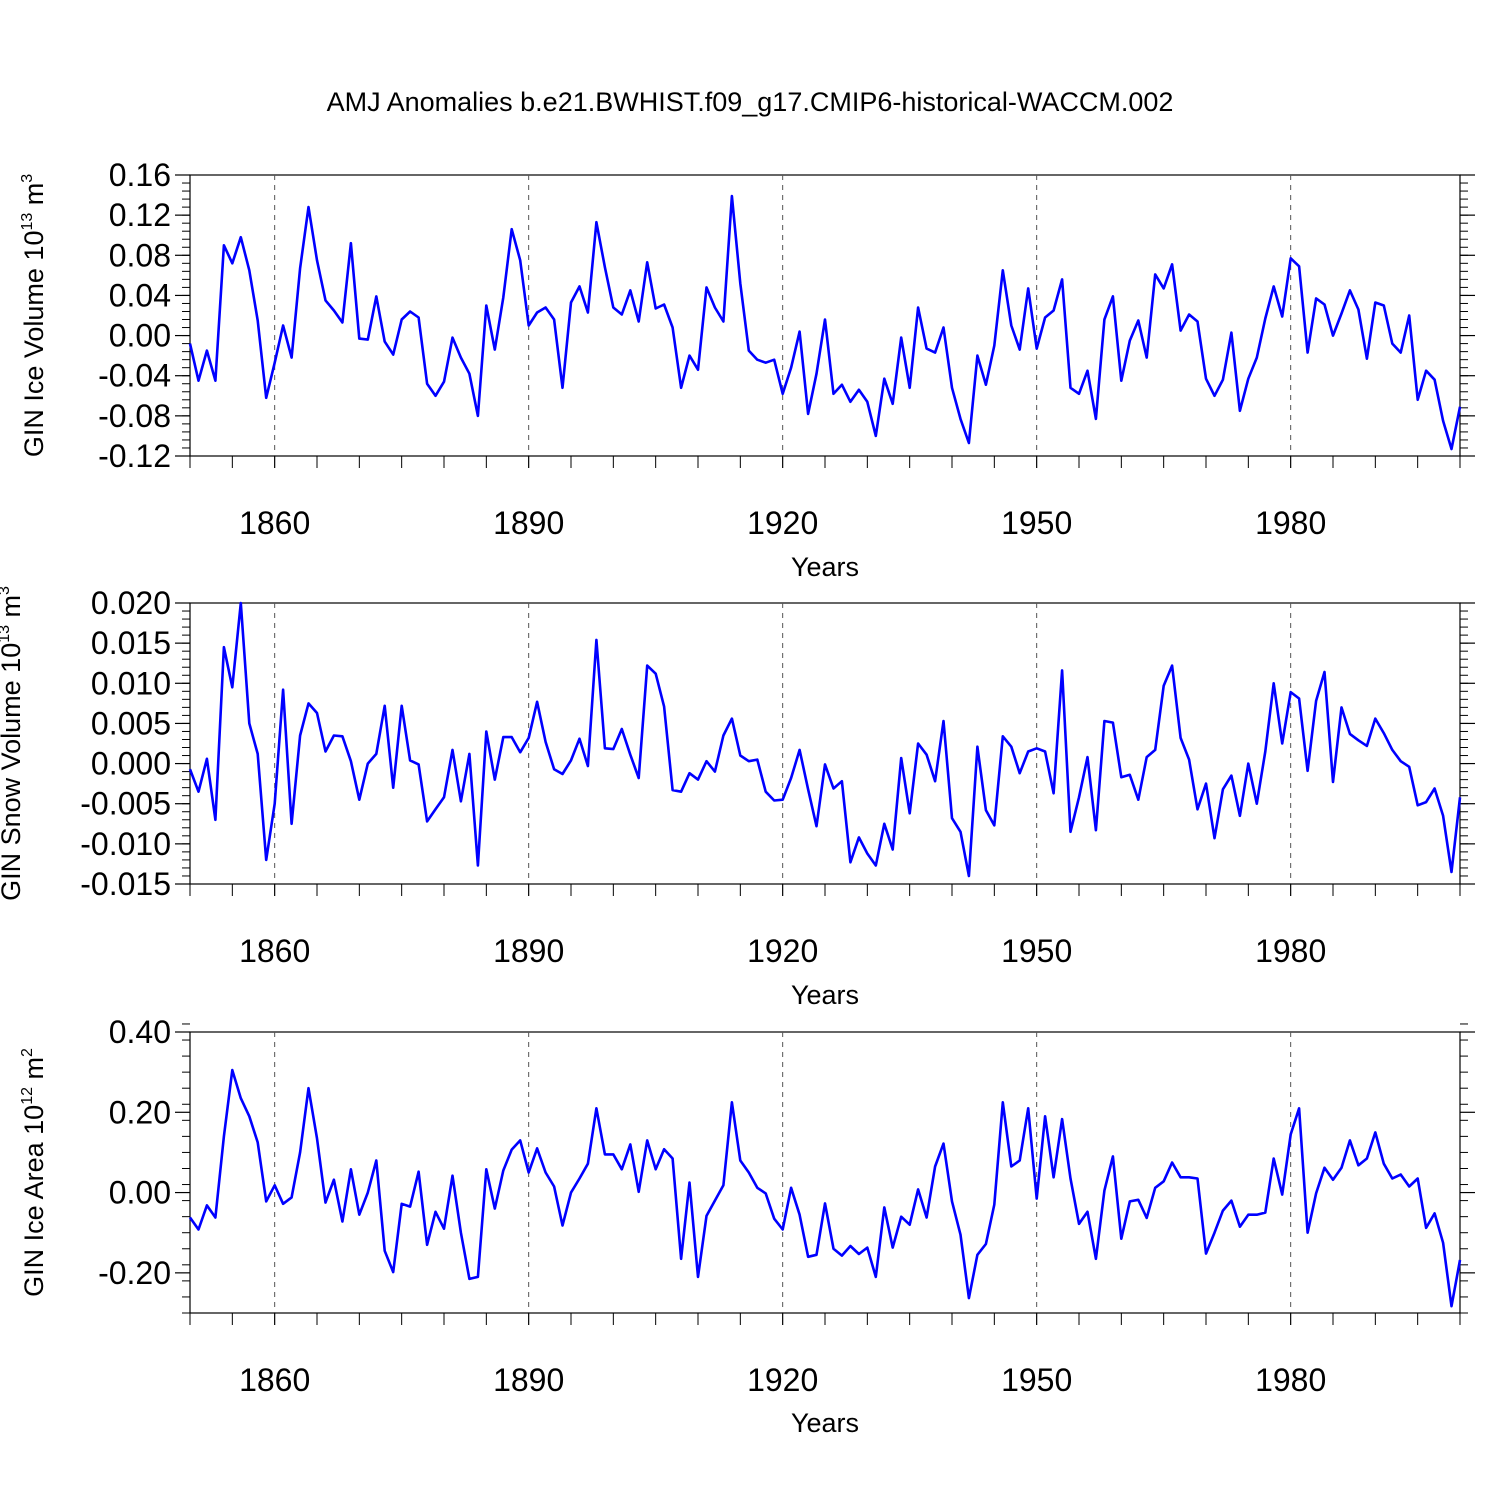 The height and width of the screenshot is (1500, 1500). What do you see at coordinates (140, 1112) in the screenshot?
I see `y-tick-label: 0.20` at bounding box center [140, 1112].